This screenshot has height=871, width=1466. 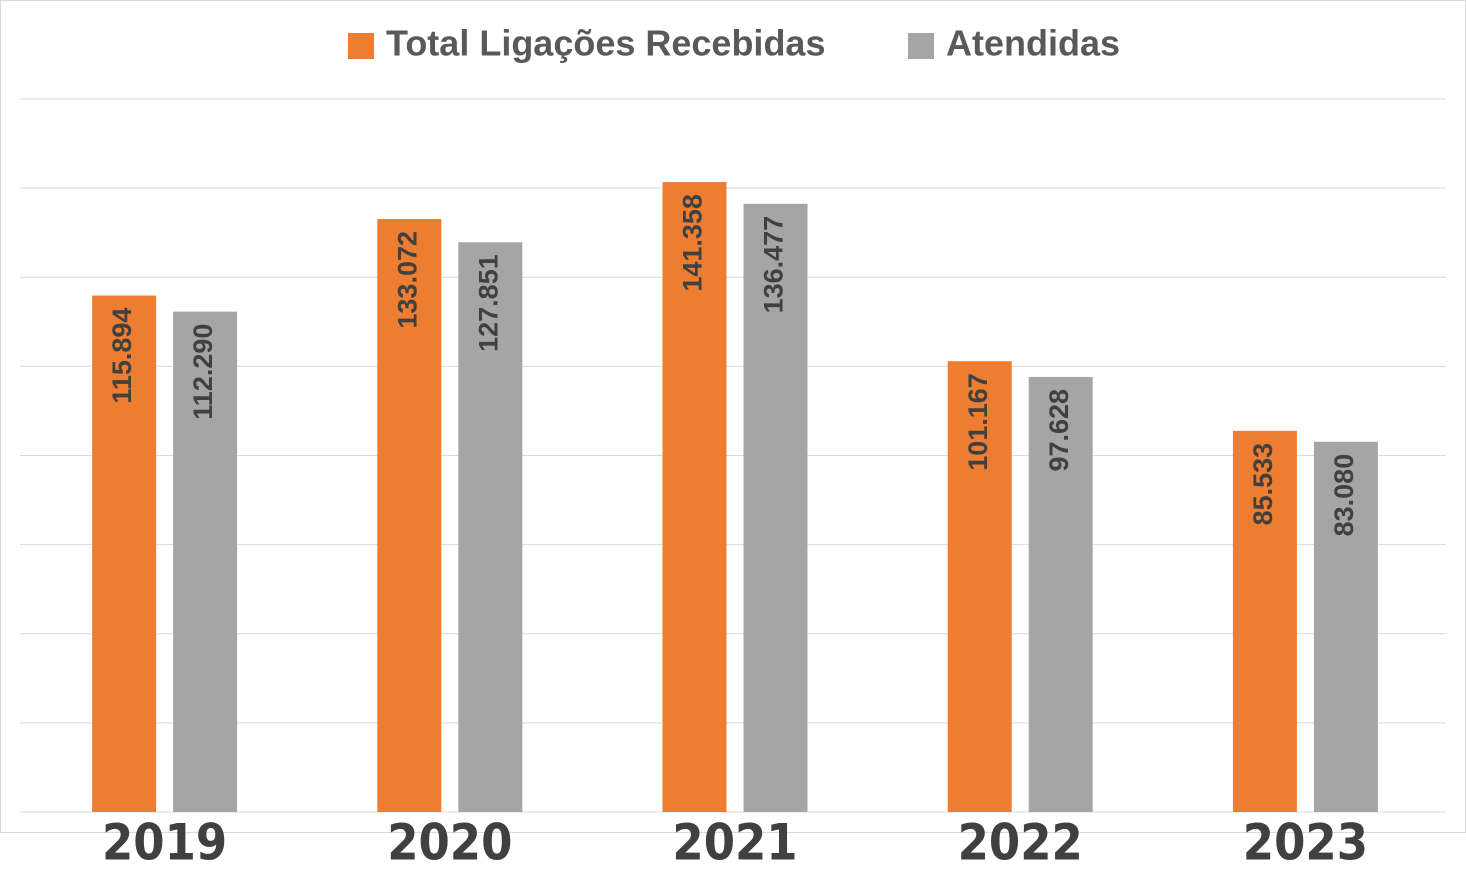 I want to click on legend-label: Atendidas, so click(x=1033, y=43).